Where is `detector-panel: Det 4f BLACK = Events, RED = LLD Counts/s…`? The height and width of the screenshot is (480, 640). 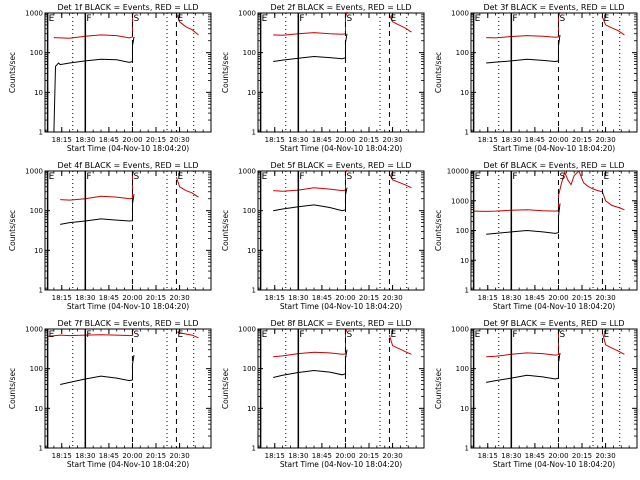
detector-panel: Det 4f BLACK = Events, RED = LLD Counts/s… is located at coordinates (110, 236).